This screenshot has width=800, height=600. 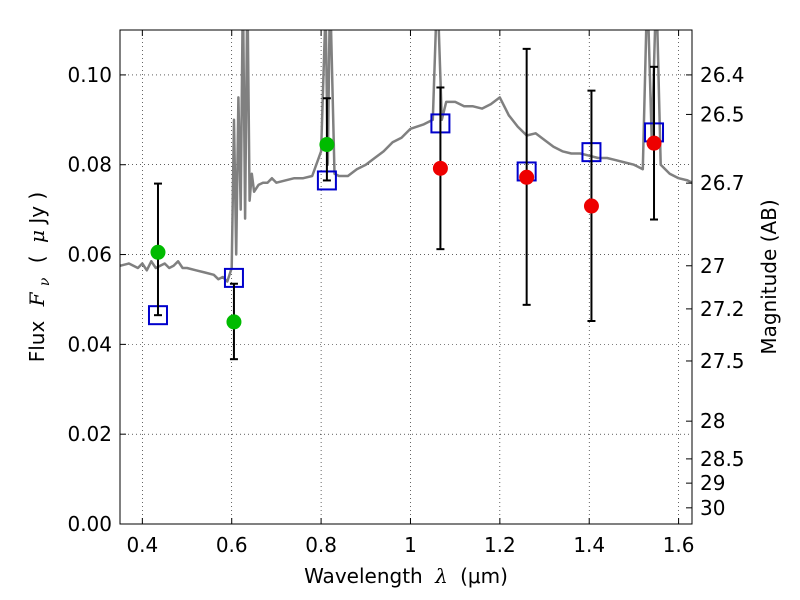 I want to click on right-axis-tick-label: 29, so click(x=712, y=483).